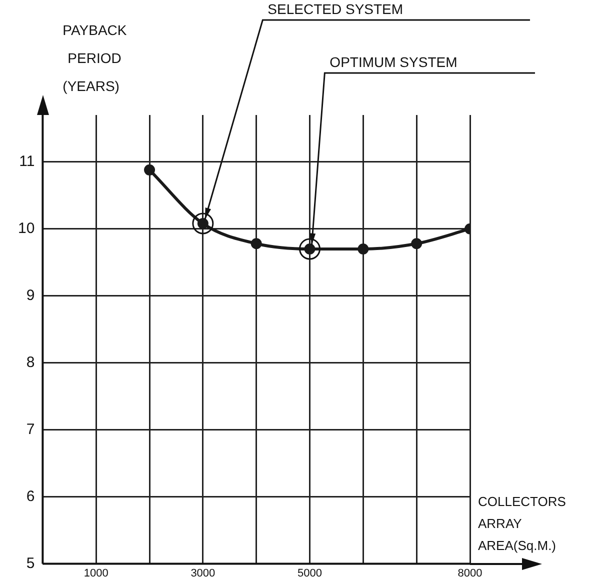 This screenshot has width=595, height=587. What do you see at coordinates (96, 573) in the screenshot?
I see `x-tick-label: 1000` at bounding box center [96, 573].